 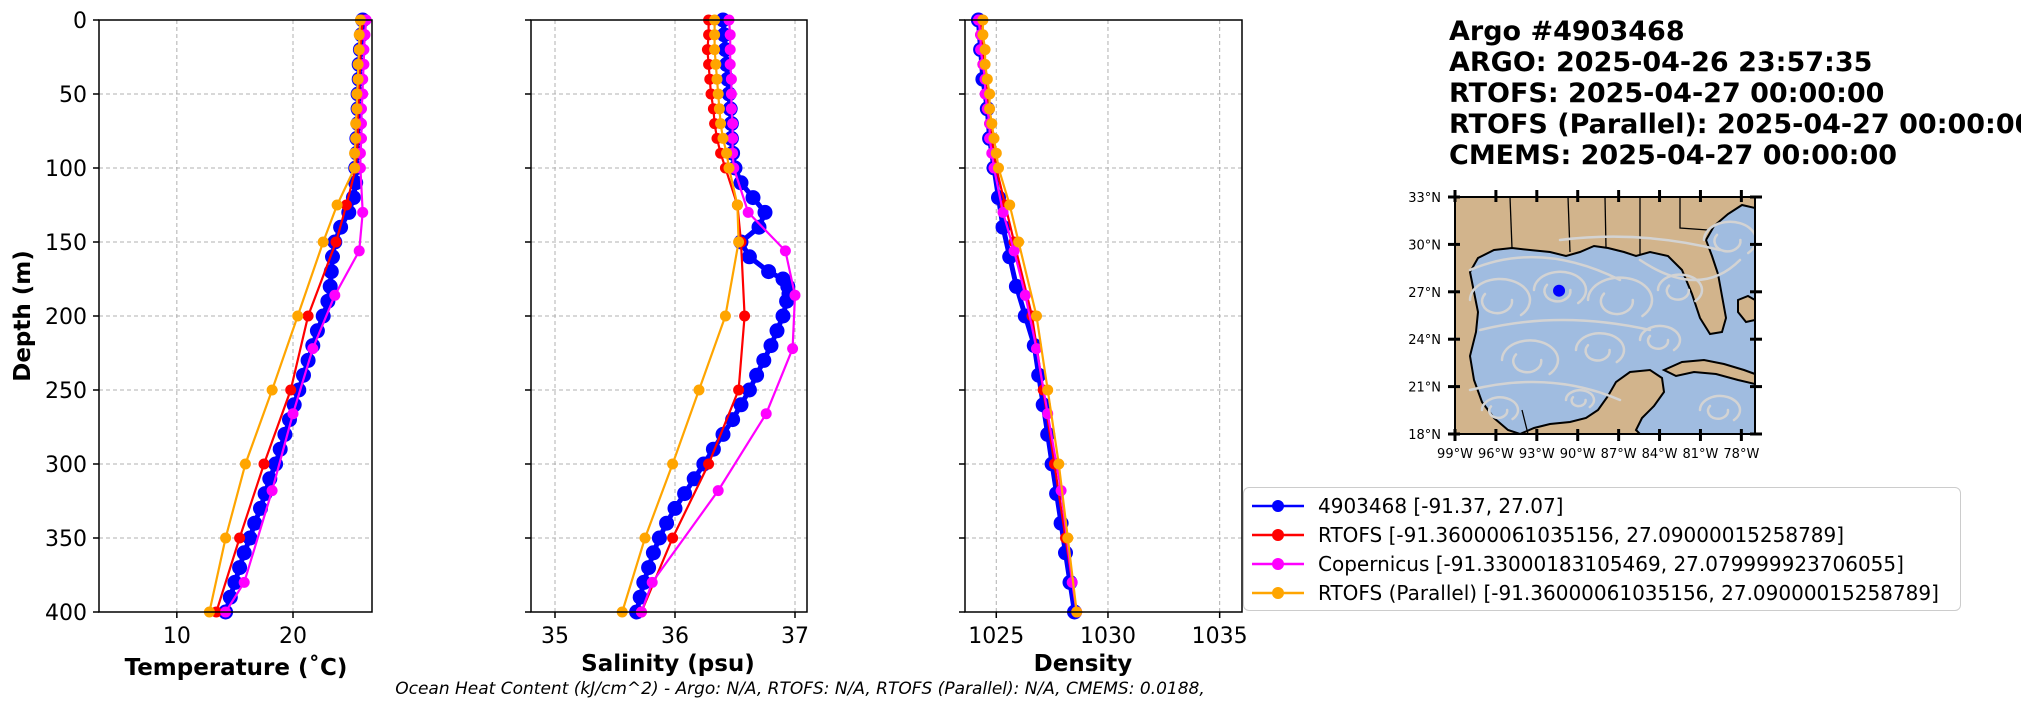 I want to click on map-lon-label: 96°W, so click(x=1496, y=454).